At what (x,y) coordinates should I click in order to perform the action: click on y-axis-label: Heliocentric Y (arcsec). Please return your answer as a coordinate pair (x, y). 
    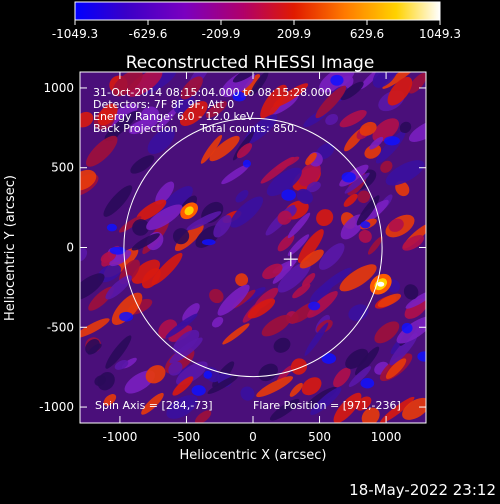
    Looking at the image, I should click on (10, 248).